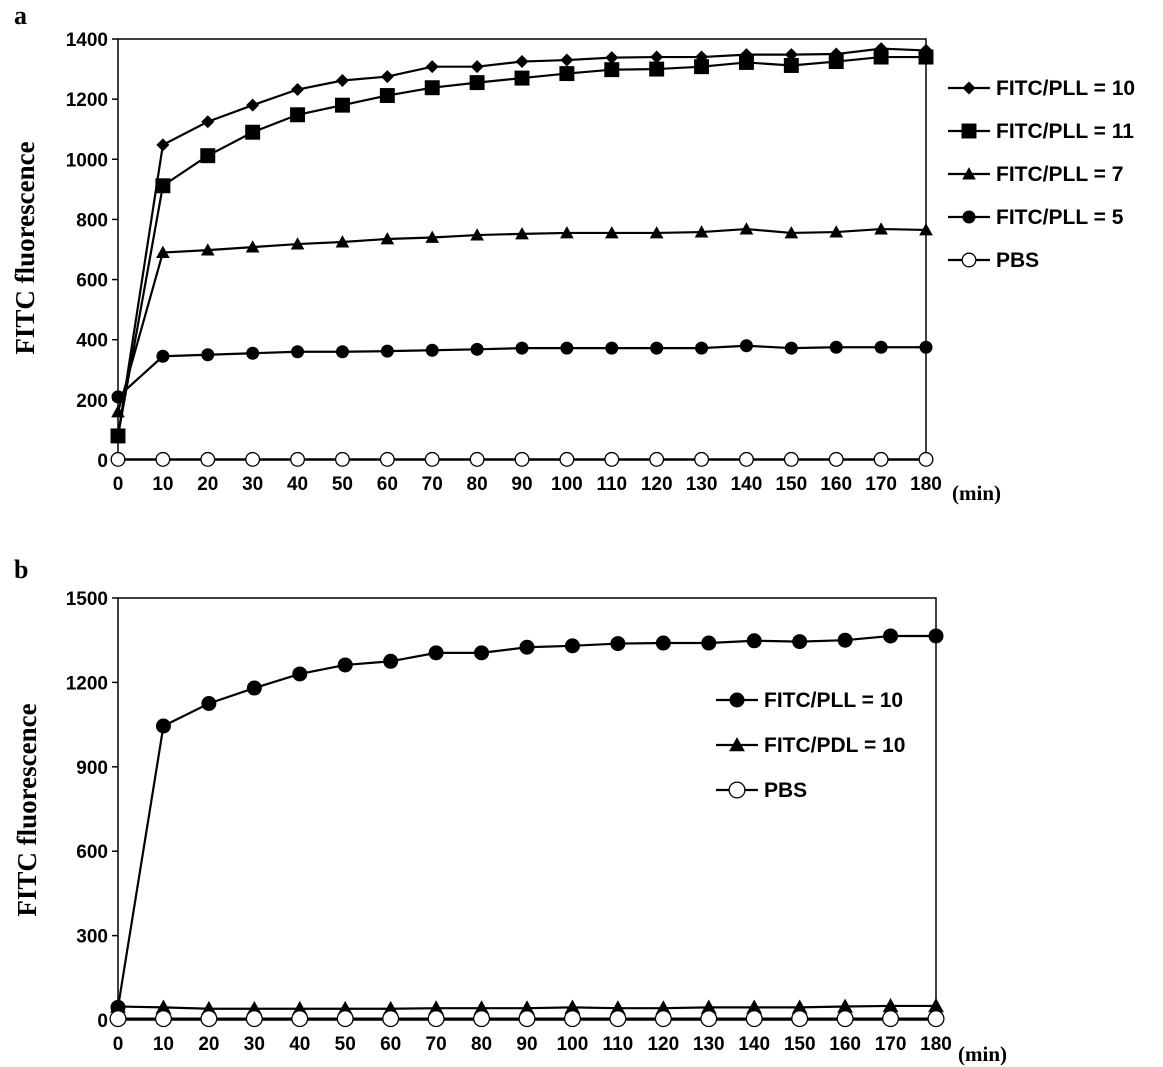 This screenshot has width=1163, height=1067. I want to click on legend-label: FITC/PLL = 11, so click(1065, 131).